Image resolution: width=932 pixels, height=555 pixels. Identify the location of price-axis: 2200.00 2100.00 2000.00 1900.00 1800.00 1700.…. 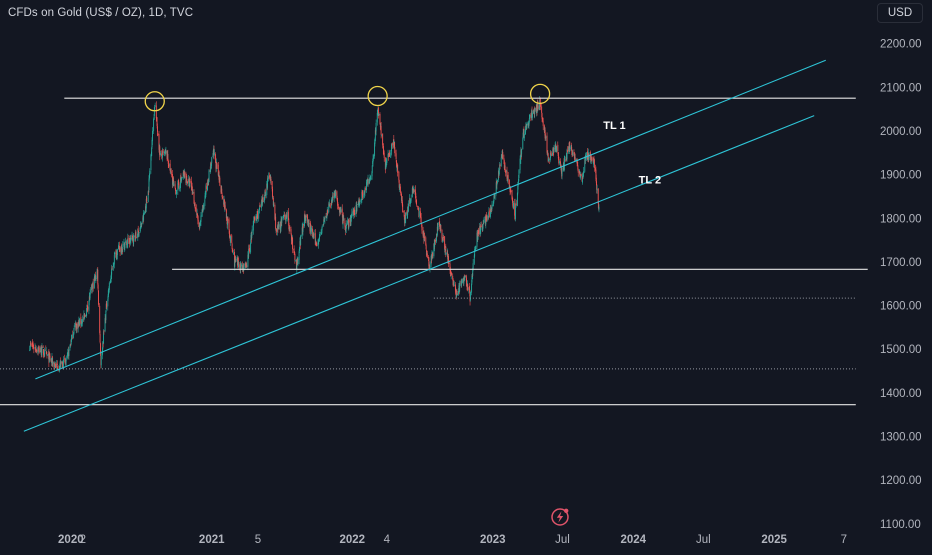
(901, 285).